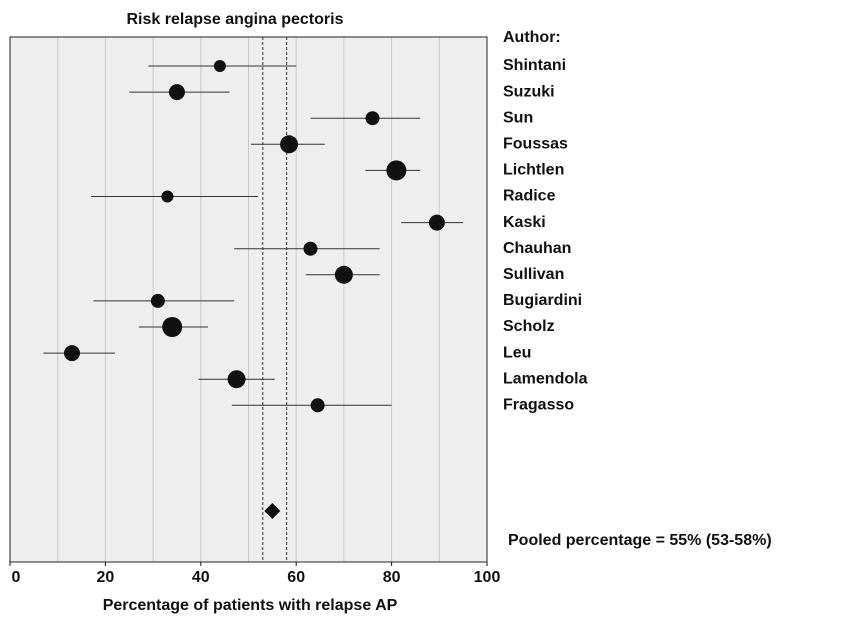 This screenshot has height=617, width=846. Describe the element at coordinates (535, 144) in the screenshot. I see `study-label: Foussas` at that location.